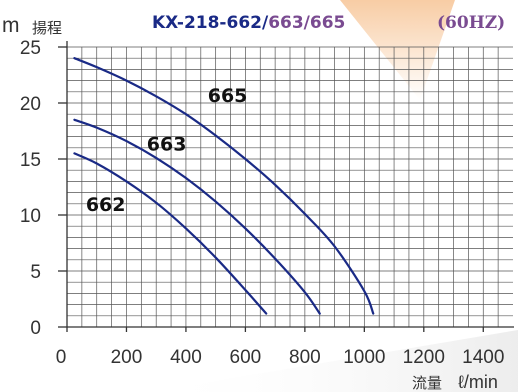 The height and width of the screenshot is (392, 518). Describe the element at coordinates (35, 272) in the screenshot. I see `y-tick-label: 5` at that location.